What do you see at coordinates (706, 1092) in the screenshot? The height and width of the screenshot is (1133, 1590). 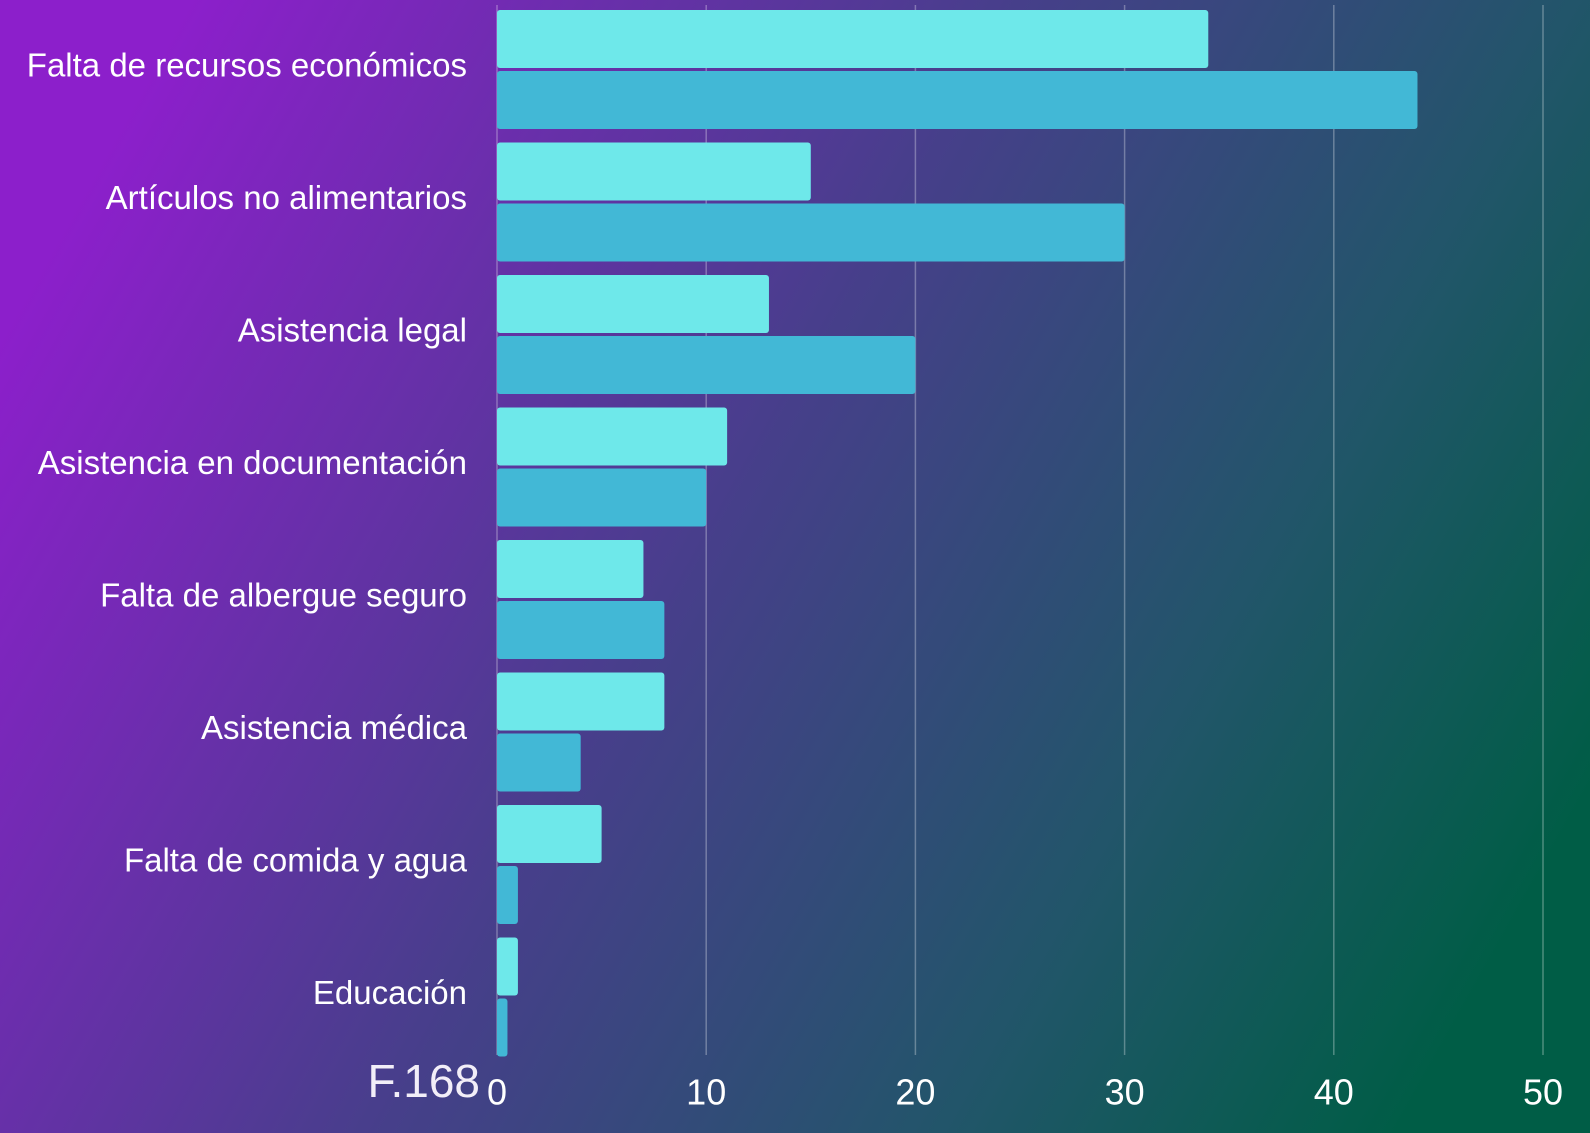 I see `x-tick-label: 10` at bounding box center [706, 1092].